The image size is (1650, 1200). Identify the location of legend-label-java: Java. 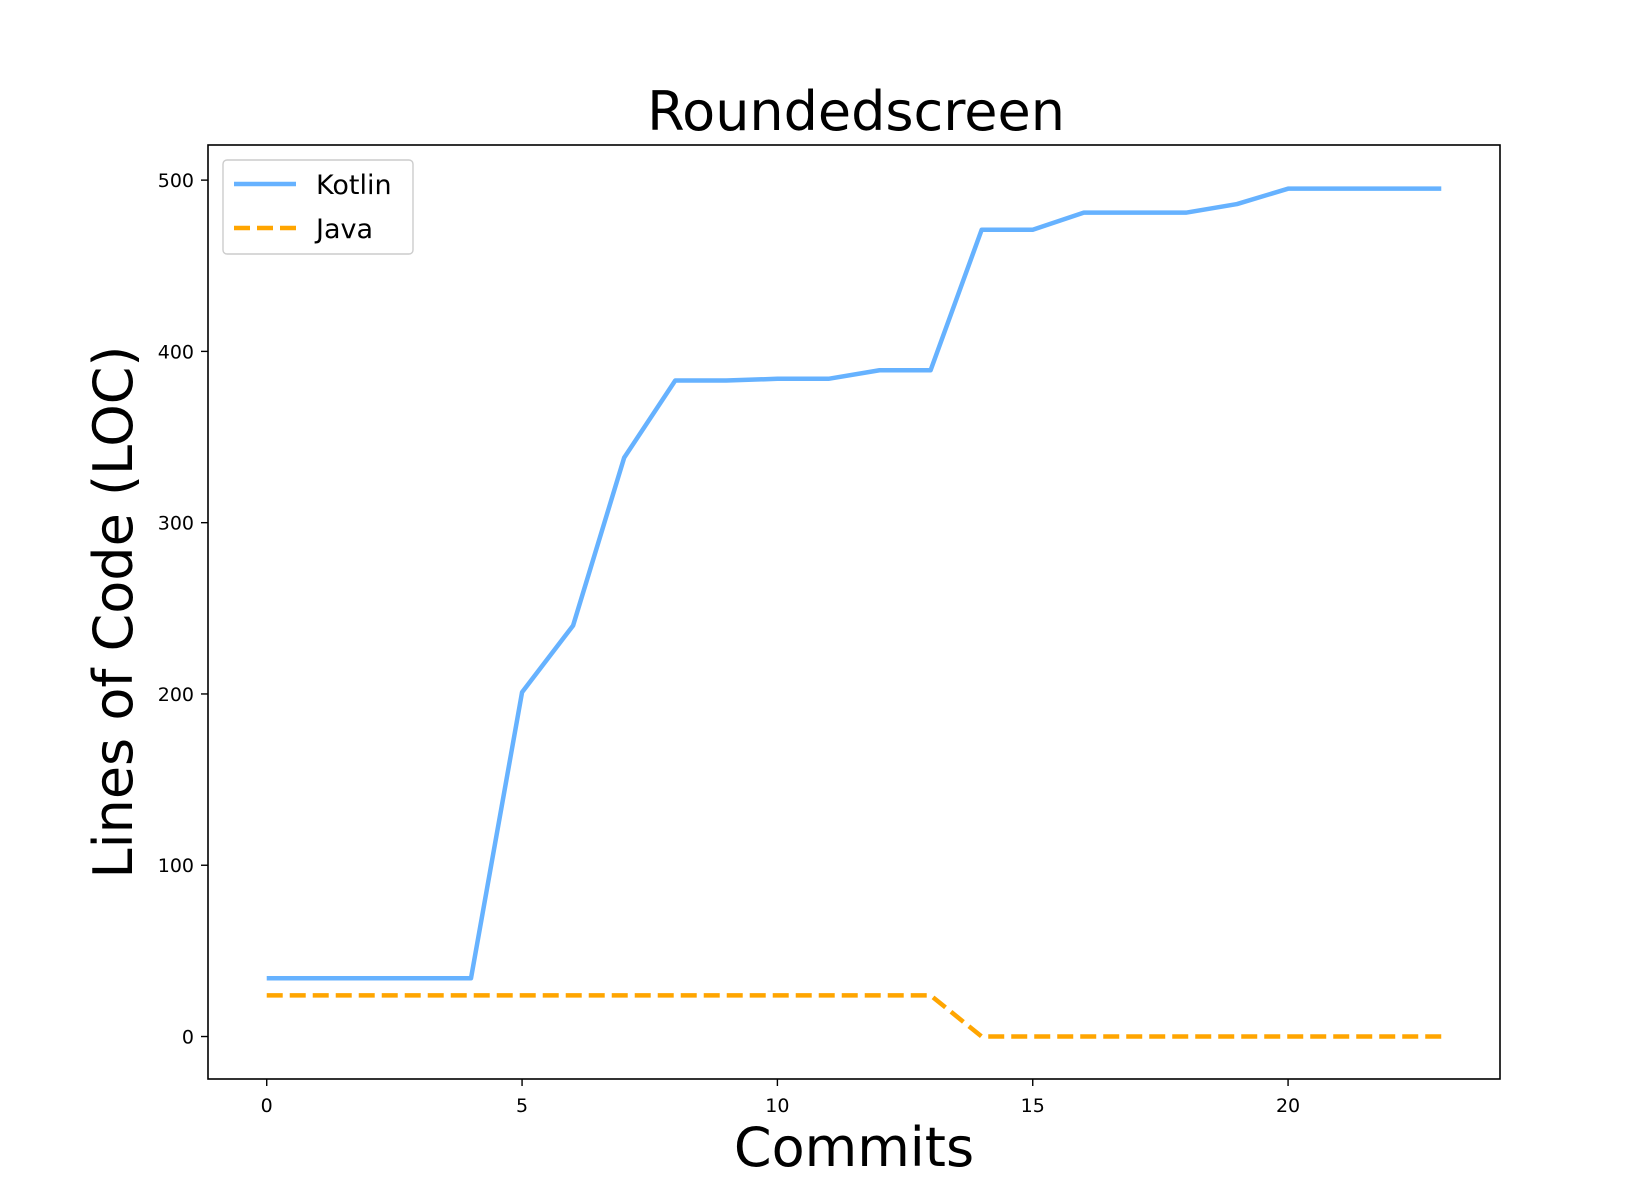
(343, 229).